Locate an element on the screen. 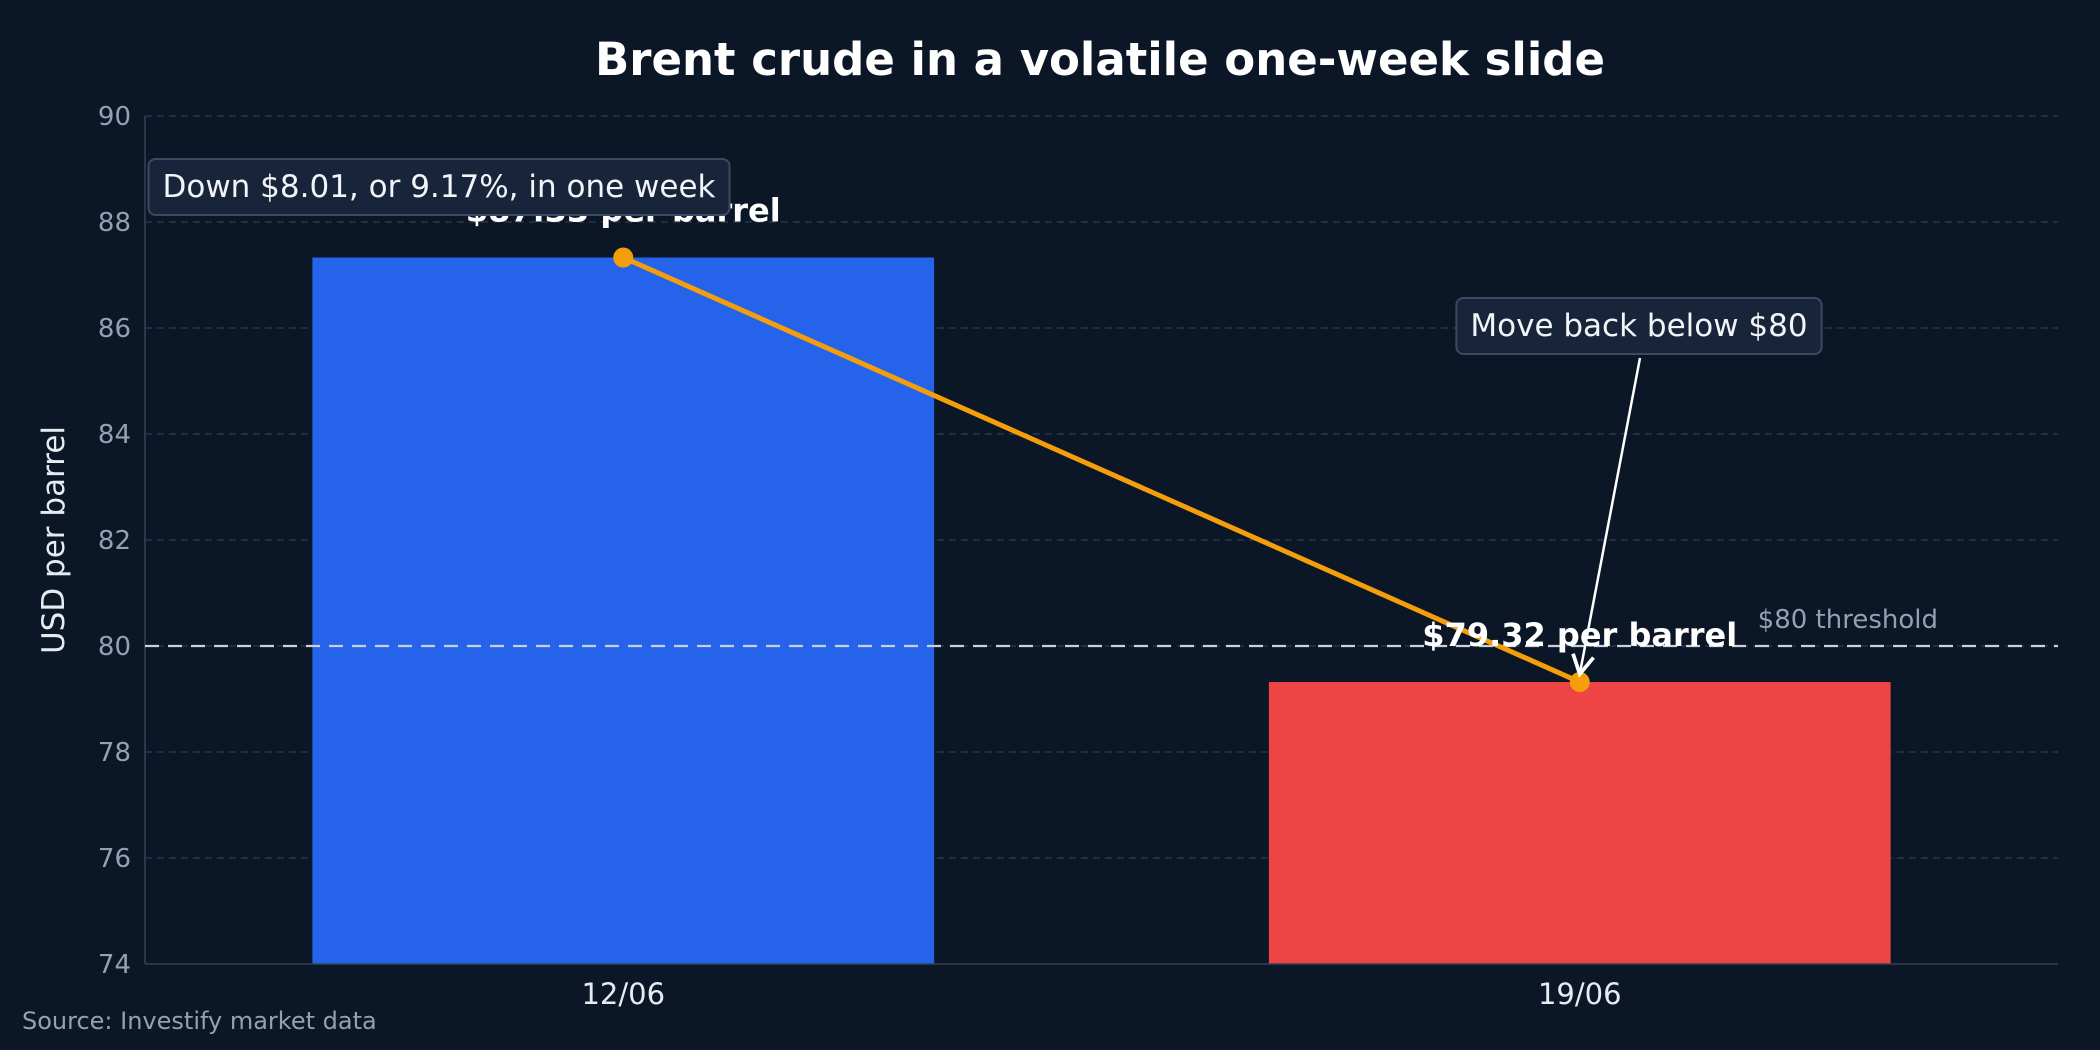 The height and width of the screenshot is (1050, 2100). annotation-below-80-text: Move back below $80 is located at coordinates (1638, 326).